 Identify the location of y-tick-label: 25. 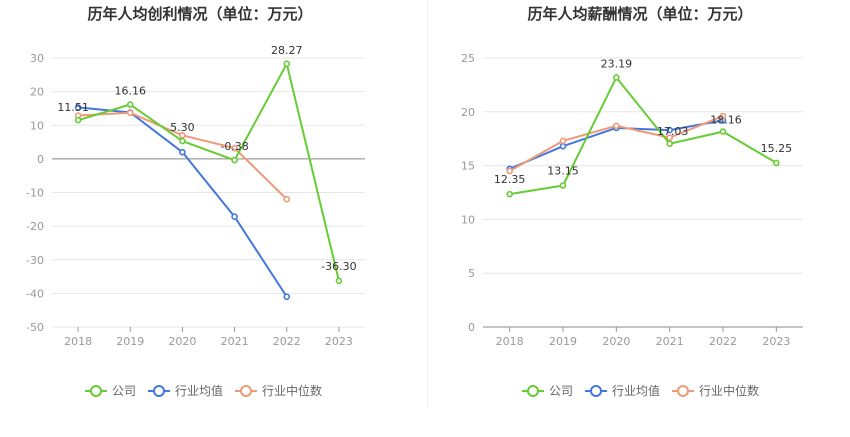
(468, 58).